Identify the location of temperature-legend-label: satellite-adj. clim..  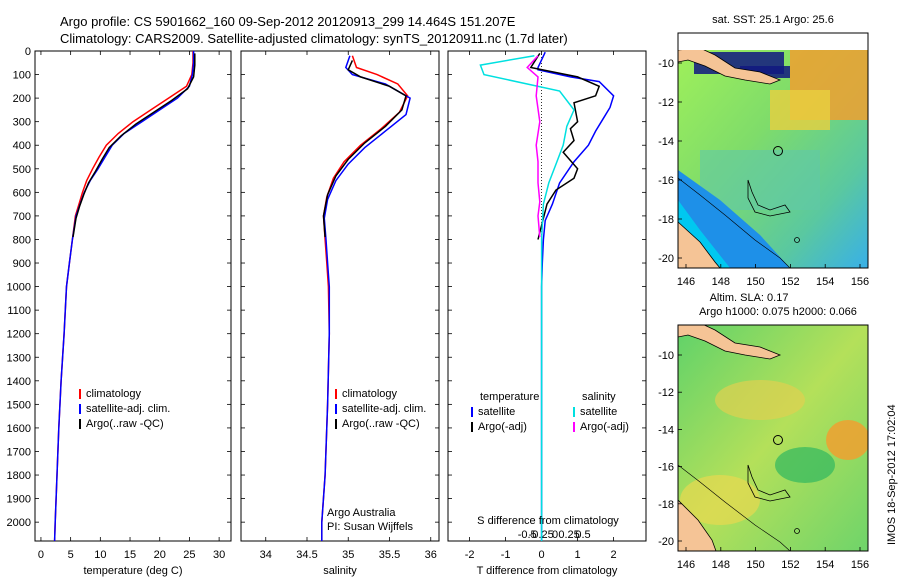
(128, 409).